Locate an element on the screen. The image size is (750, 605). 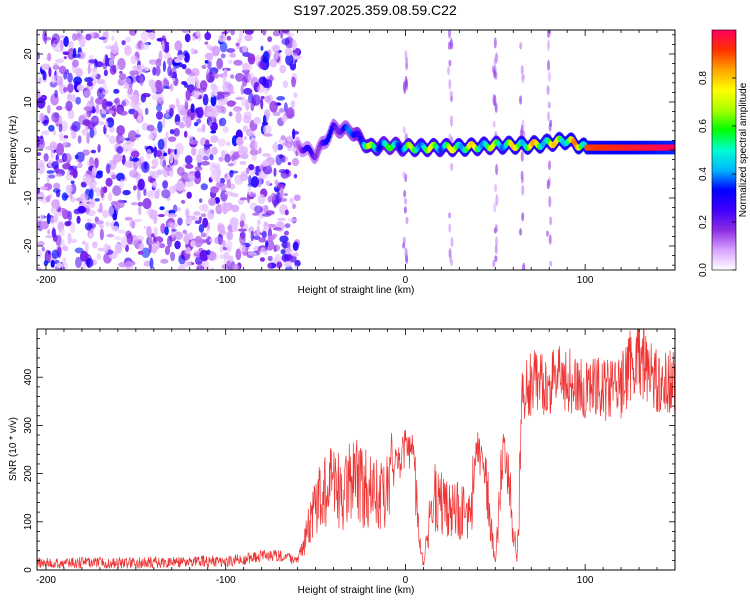
spectrogram-y-tick-label: 0 is located at coordinates (28, 150).